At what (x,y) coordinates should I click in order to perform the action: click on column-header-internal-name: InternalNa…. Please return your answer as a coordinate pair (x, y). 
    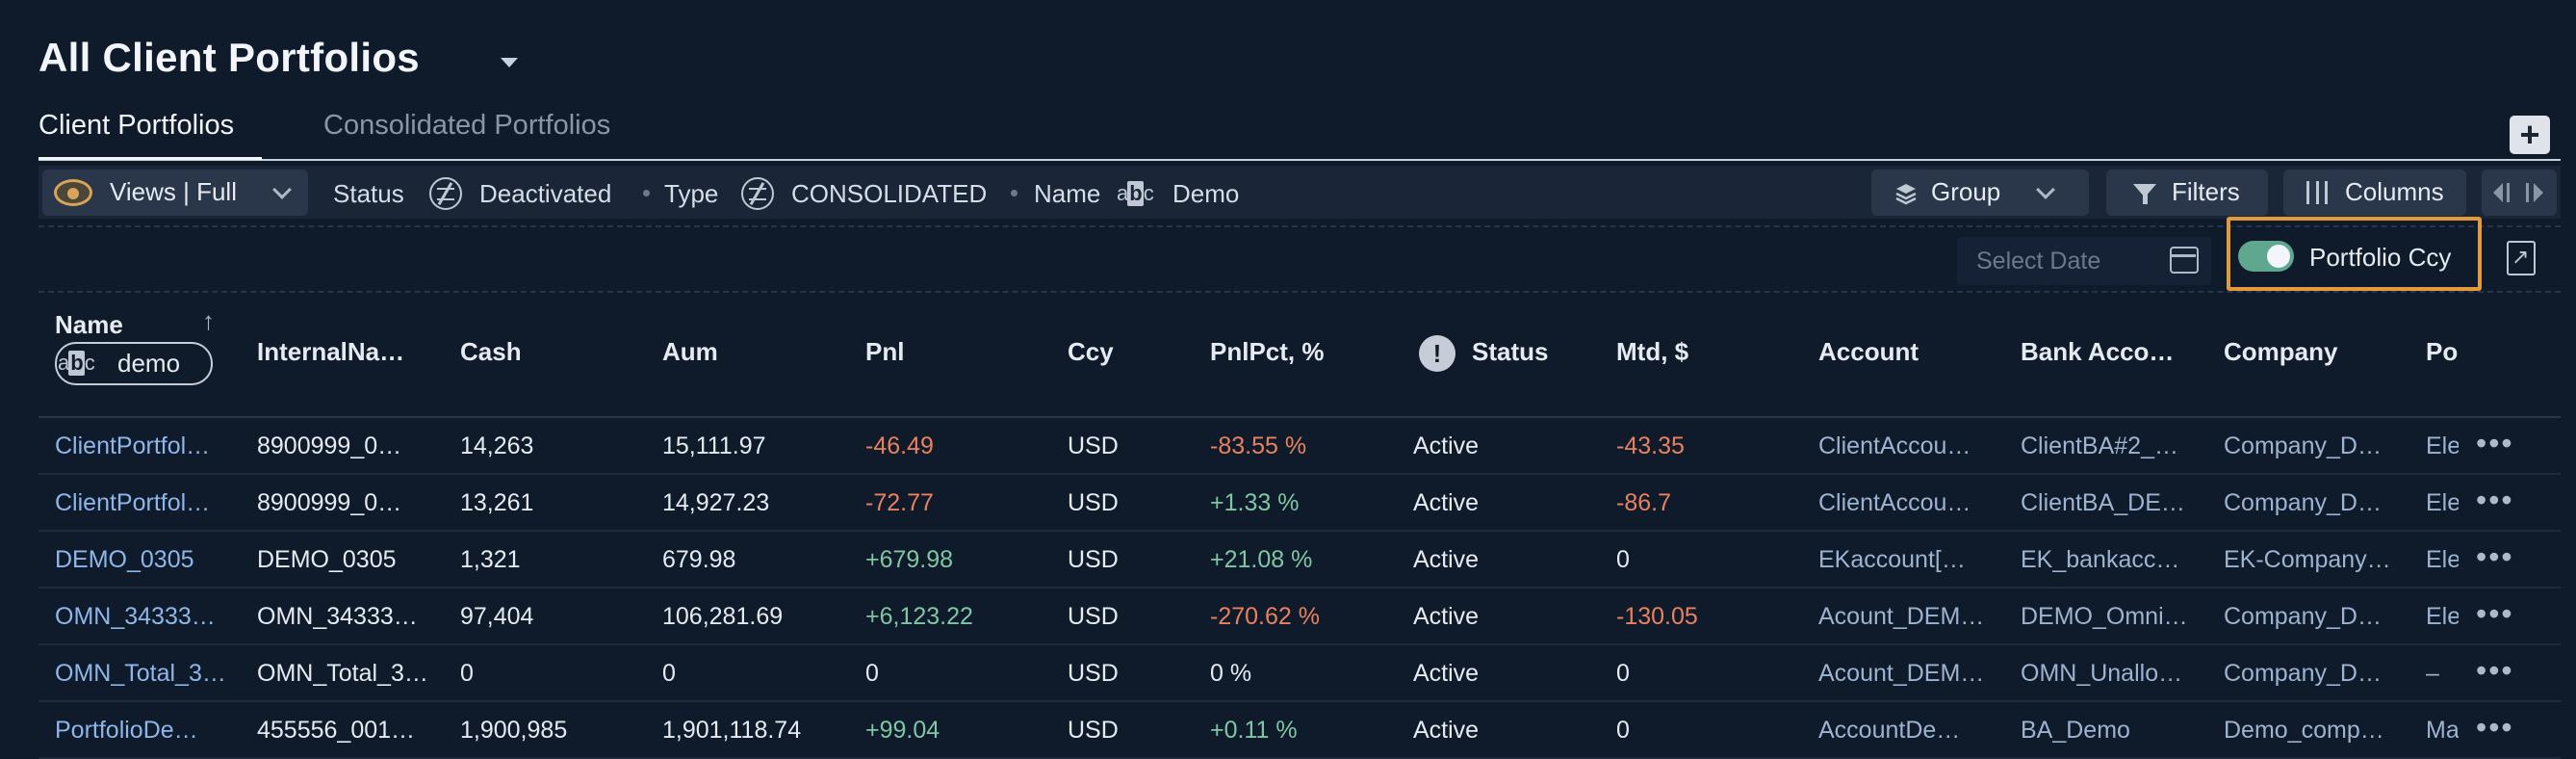
    Looking at the image, I should click on (331, 351).